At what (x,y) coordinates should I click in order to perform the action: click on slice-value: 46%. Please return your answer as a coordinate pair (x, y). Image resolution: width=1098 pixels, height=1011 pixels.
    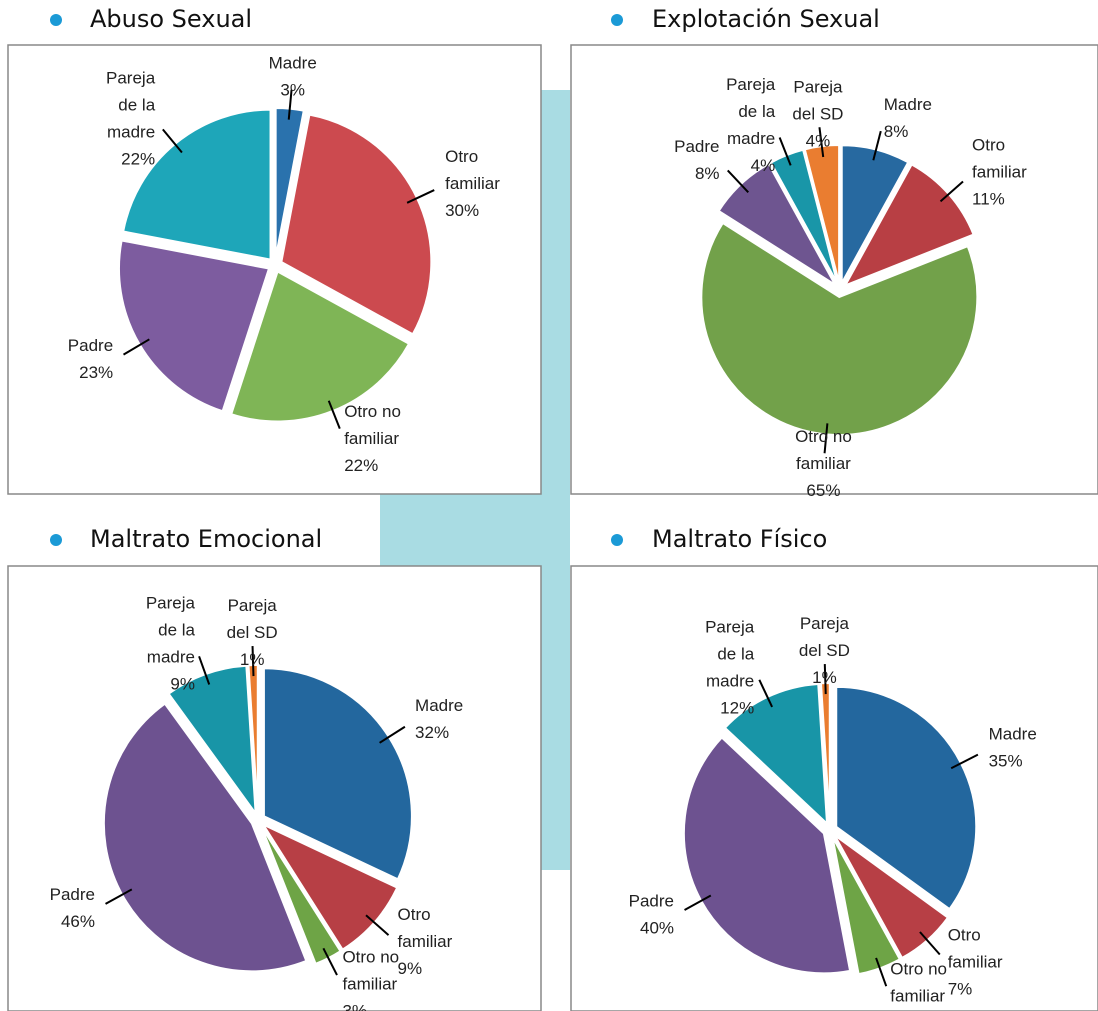
    Looking at the image, I should click on (78, 921).